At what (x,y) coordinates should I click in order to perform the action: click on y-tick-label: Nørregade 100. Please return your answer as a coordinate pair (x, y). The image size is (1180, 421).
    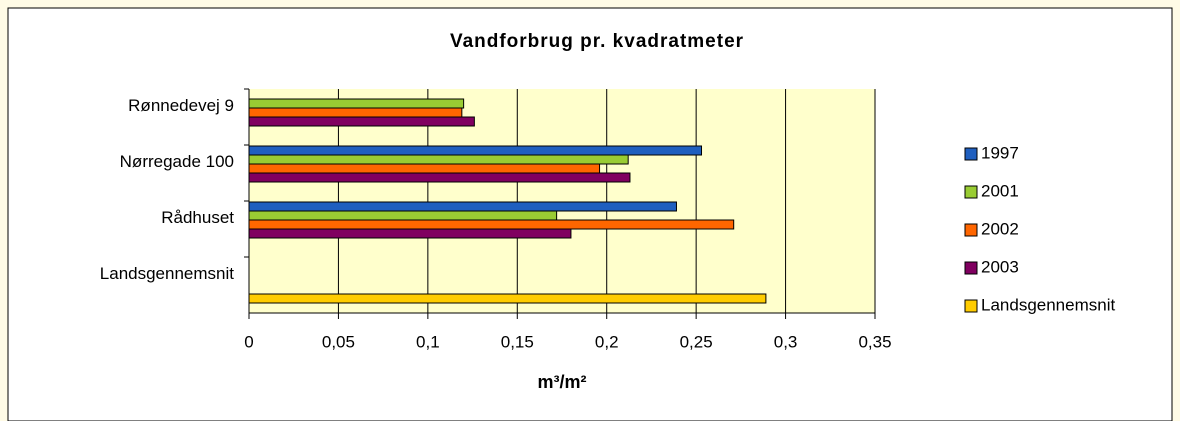
    Looking at the image, I should click on (177, 161).